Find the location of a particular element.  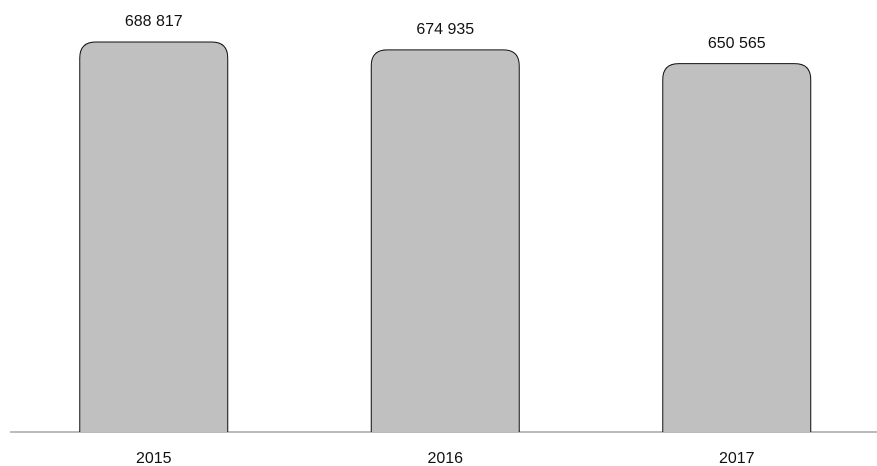

x-tick-label: 2017 is located at coordinates (737, 458).